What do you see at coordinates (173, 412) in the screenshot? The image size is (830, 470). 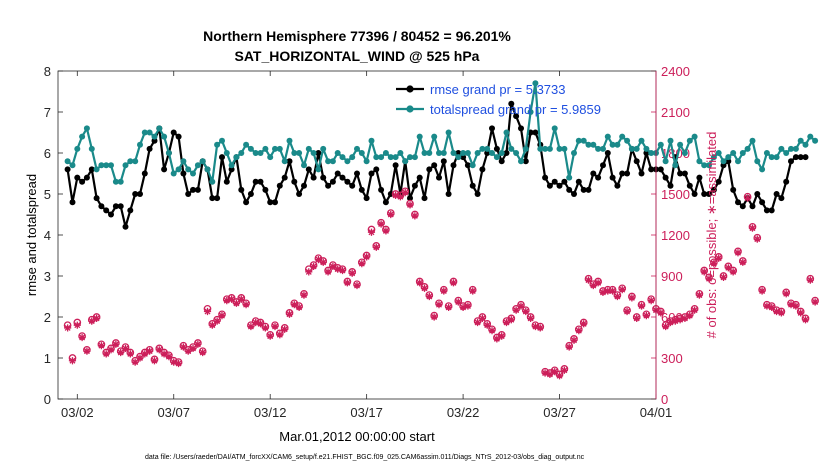 I see `x-tick-label: 03/07` at bounding box center [173, 412].